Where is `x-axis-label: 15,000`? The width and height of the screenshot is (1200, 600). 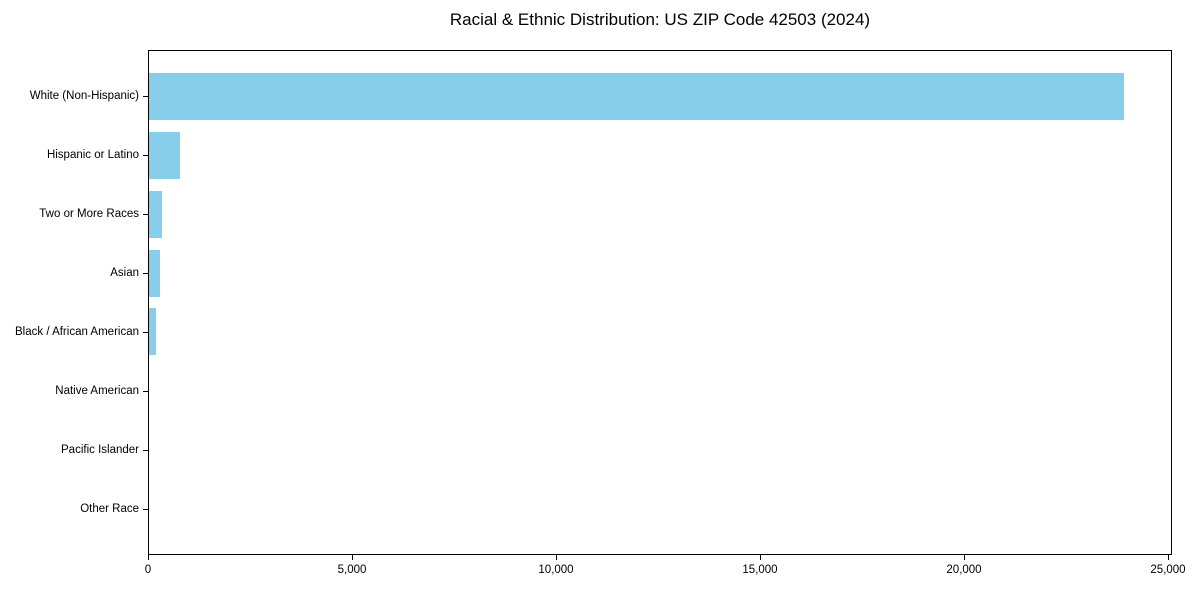 x-axis-label: 15,000 is located at coordinates (760, 570).